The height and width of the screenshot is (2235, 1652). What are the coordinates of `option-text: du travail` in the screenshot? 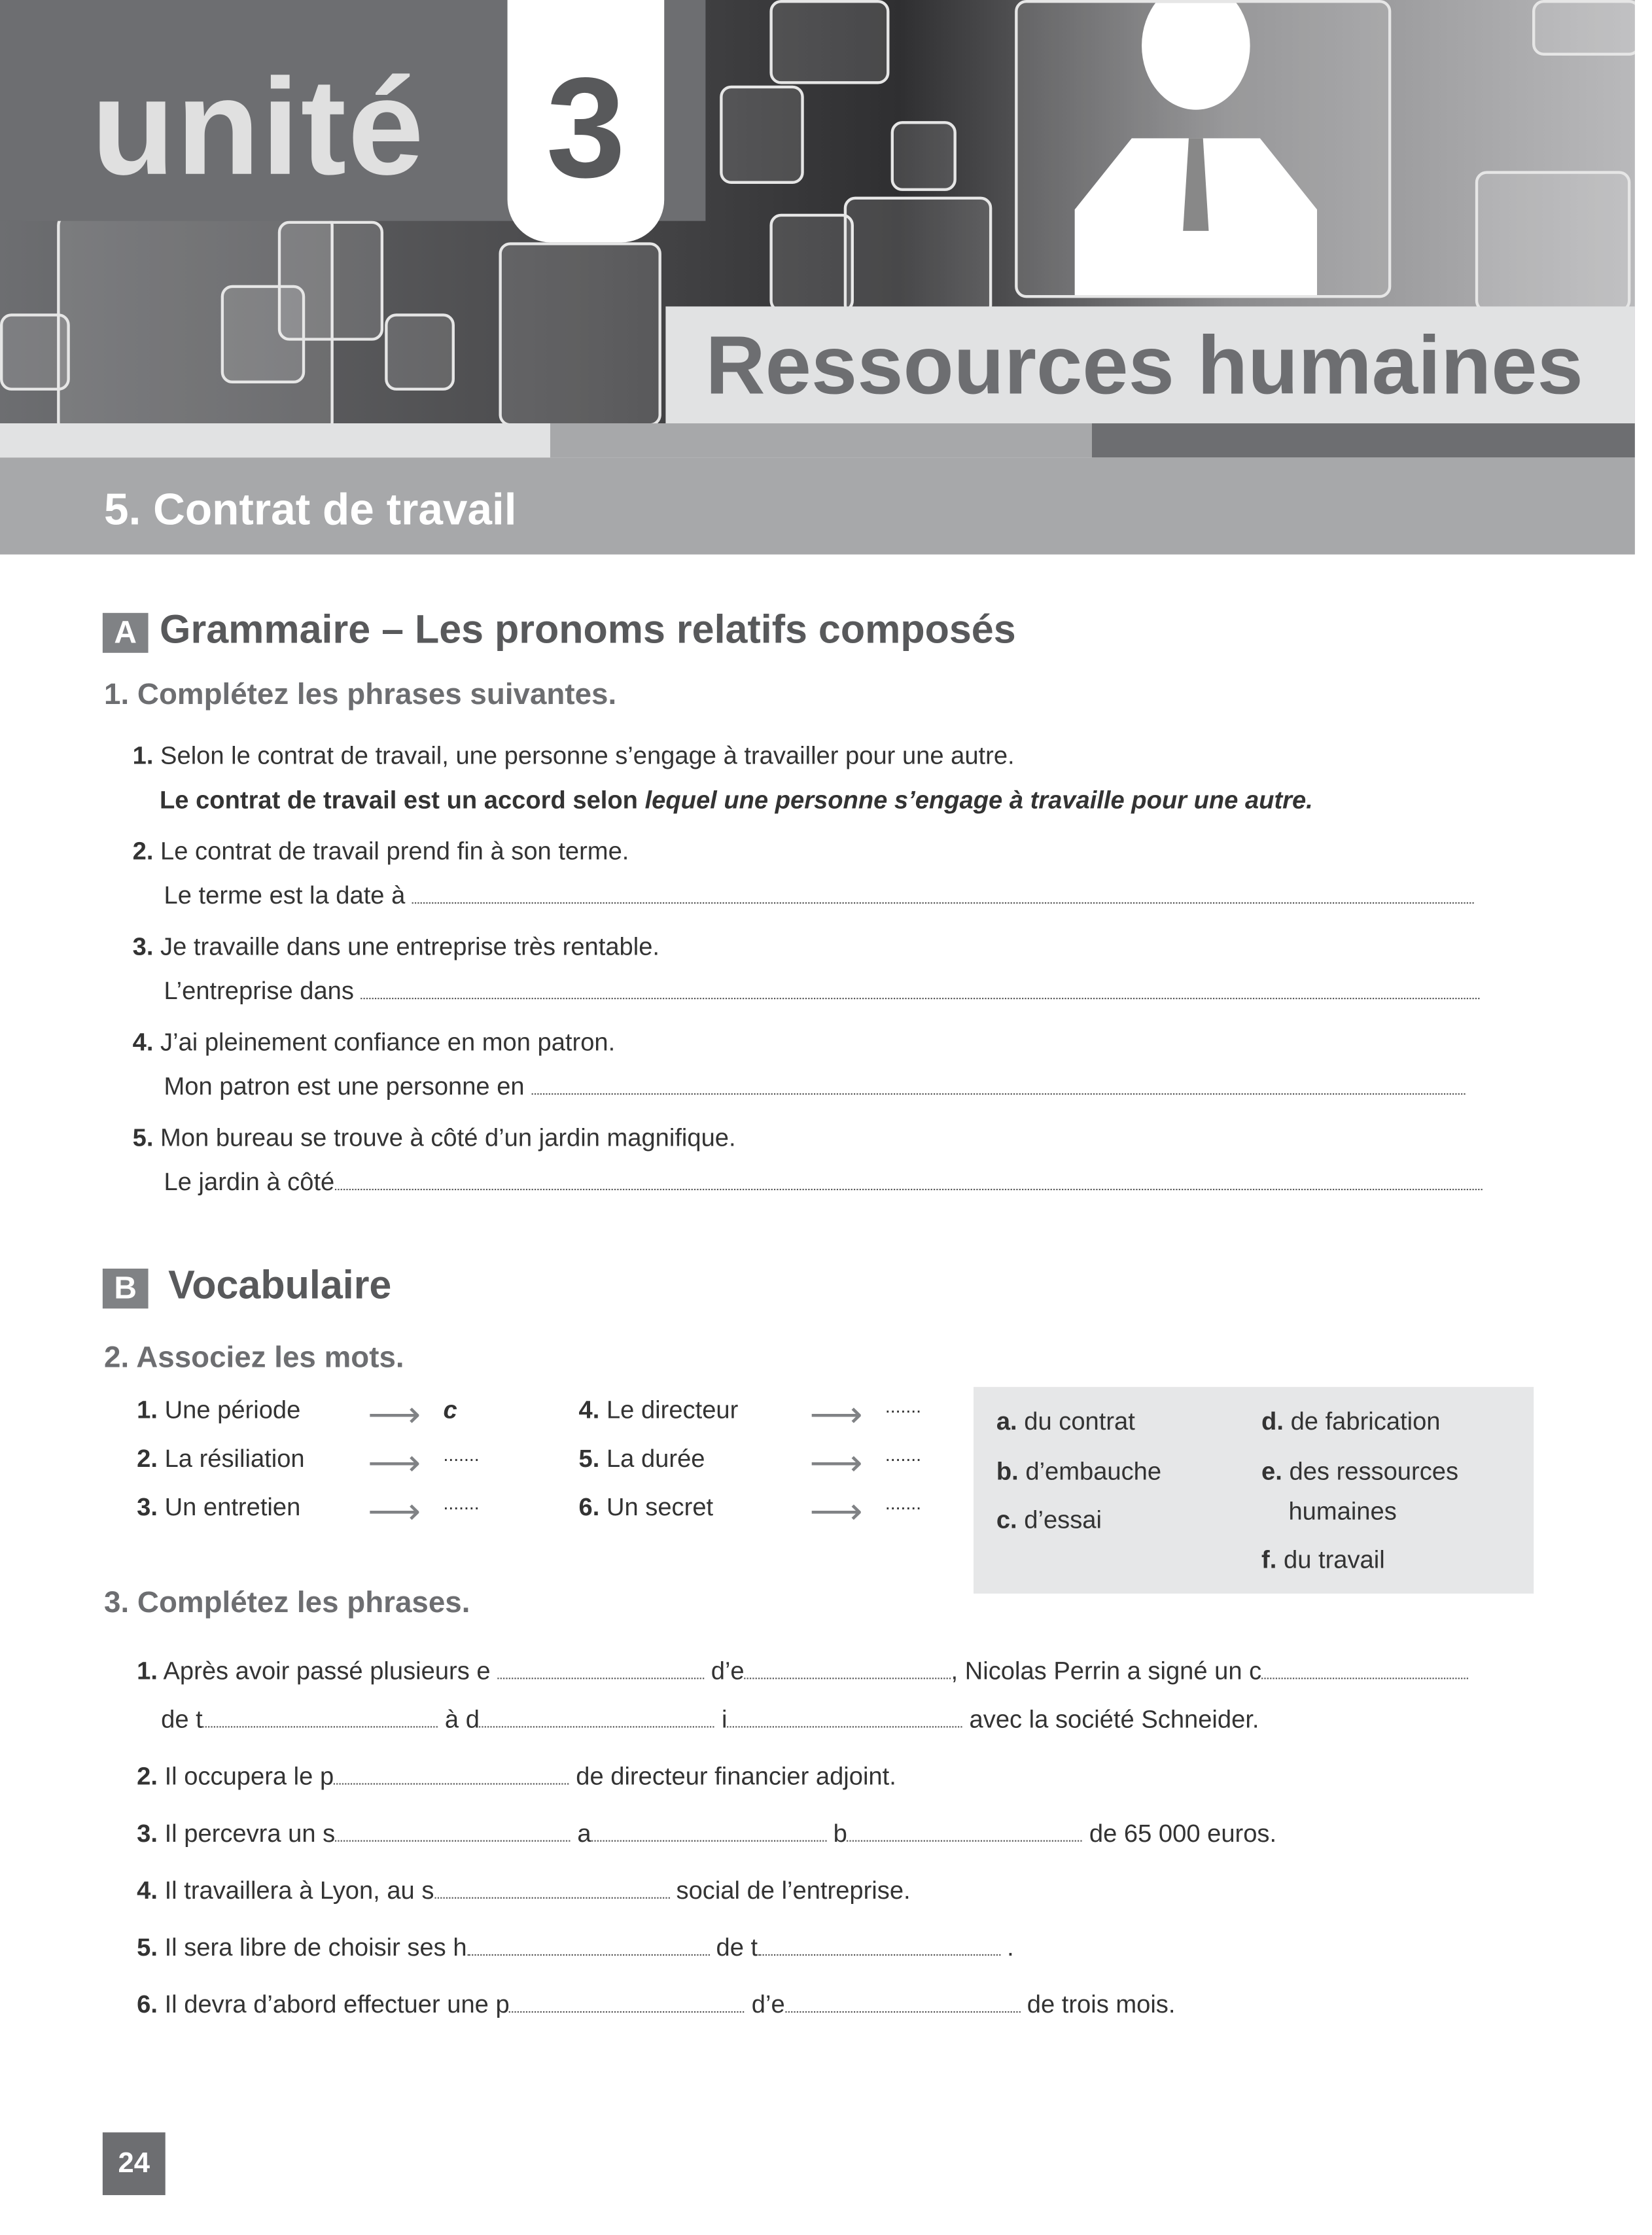 It's located at (1334, 1559).